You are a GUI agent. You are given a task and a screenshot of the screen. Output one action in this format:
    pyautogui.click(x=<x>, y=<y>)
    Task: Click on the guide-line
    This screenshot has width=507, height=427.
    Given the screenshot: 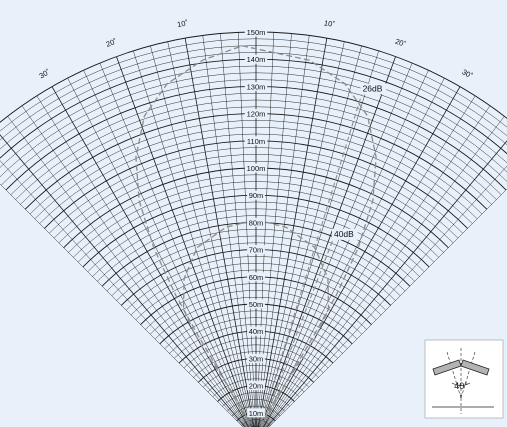 What is the action you would take?
    pyautogui.click(x=297, y=331)
    